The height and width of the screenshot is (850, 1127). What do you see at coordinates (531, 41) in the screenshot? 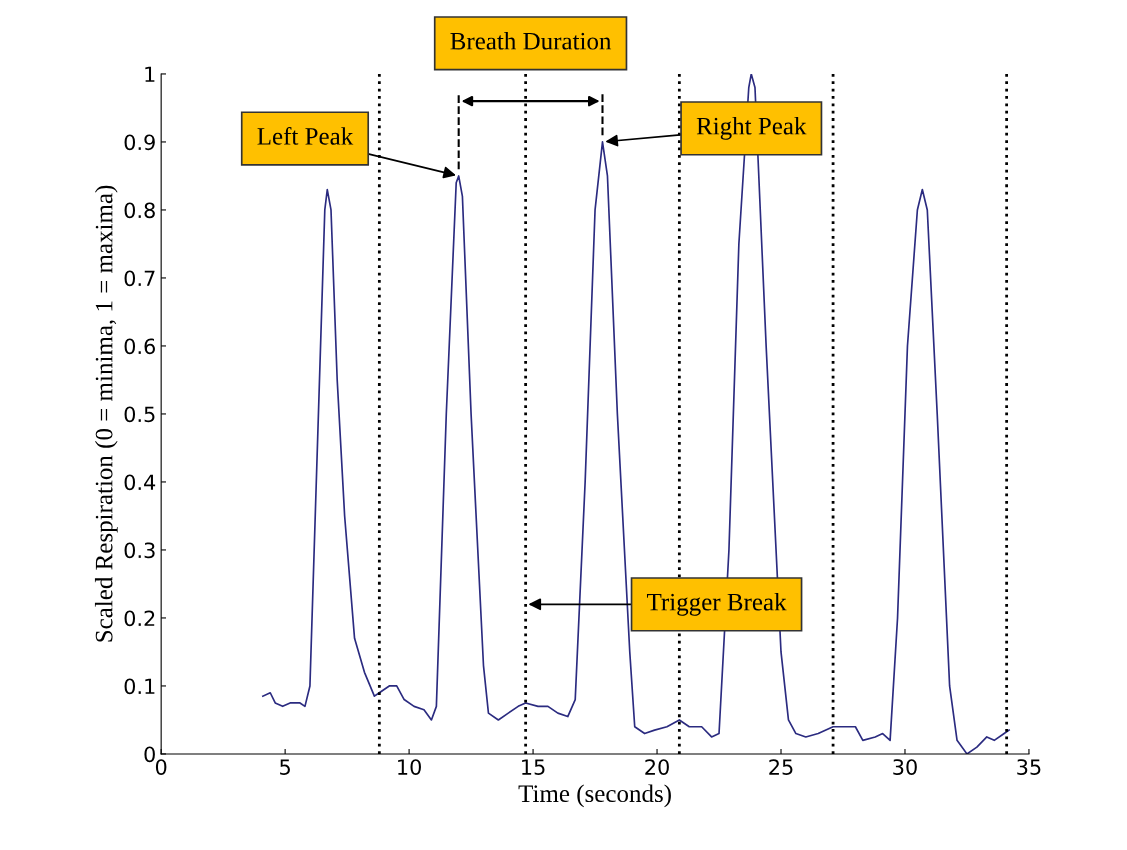
I see `annotation: Breath Duration` at bounding box center [531, 41].